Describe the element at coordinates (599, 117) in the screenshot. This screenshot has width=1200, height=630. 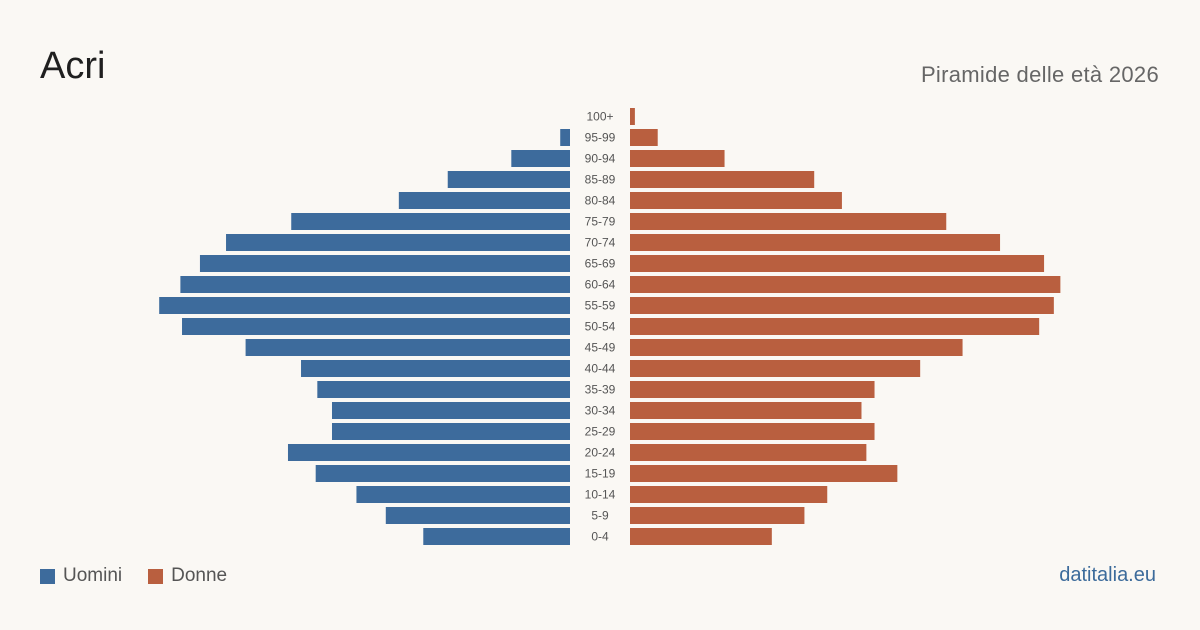
I see `age-label-100+: 100+` at that location.